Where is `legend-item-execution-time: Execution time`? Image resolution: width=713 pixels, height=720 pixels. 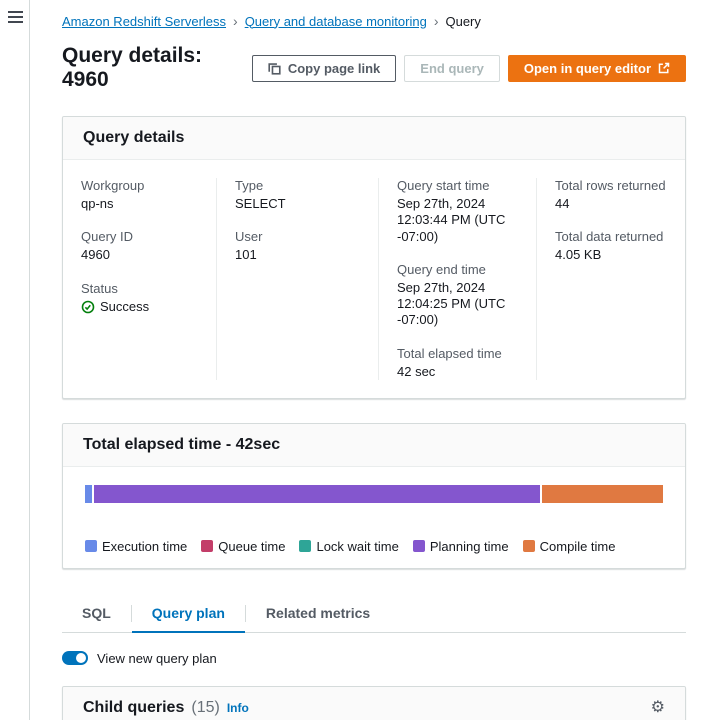 legend-item-execution-time: Execution time is located at coordinates (136, 546).